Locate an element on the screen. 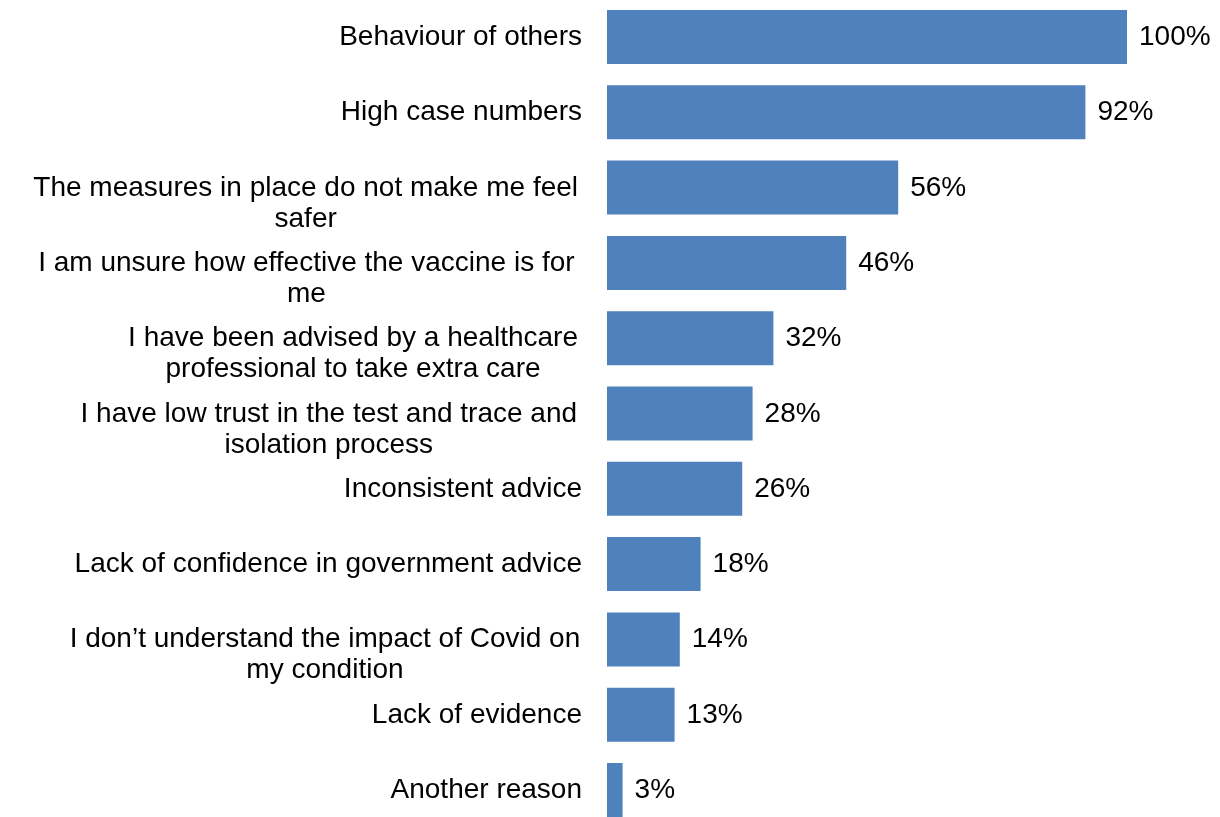 The image size is (1220, 817). data-label: 32% is located at coordinates (813, 337).